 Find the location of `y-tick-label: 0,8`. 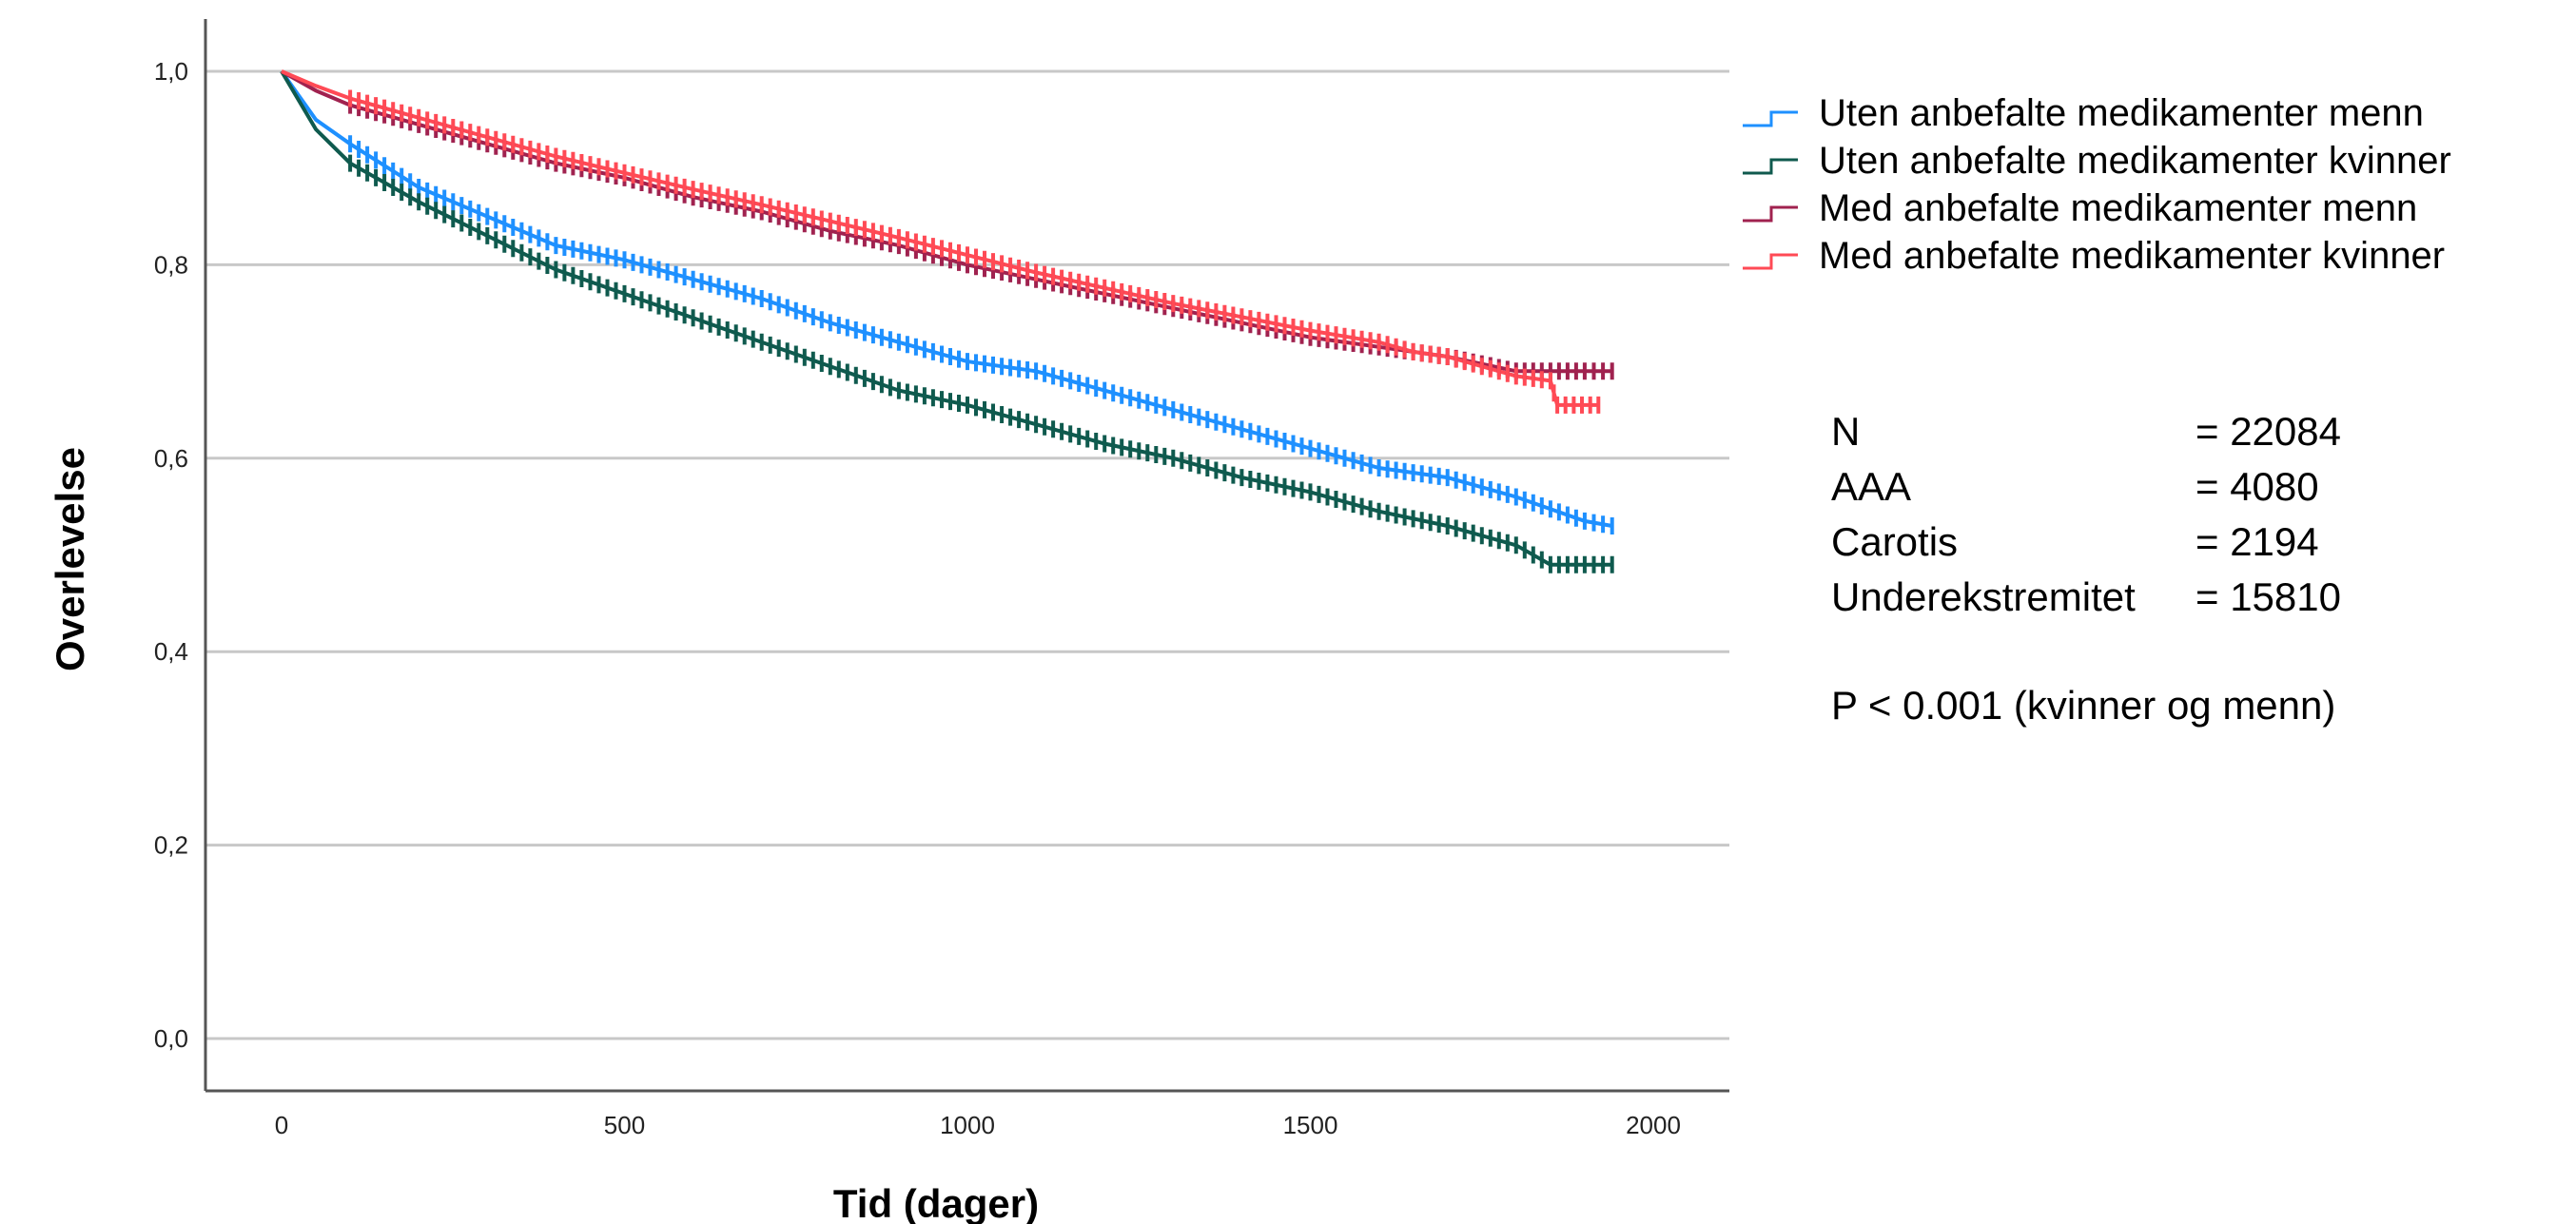

y-tick-label: 0,8 is located at coordinates (171, 264).